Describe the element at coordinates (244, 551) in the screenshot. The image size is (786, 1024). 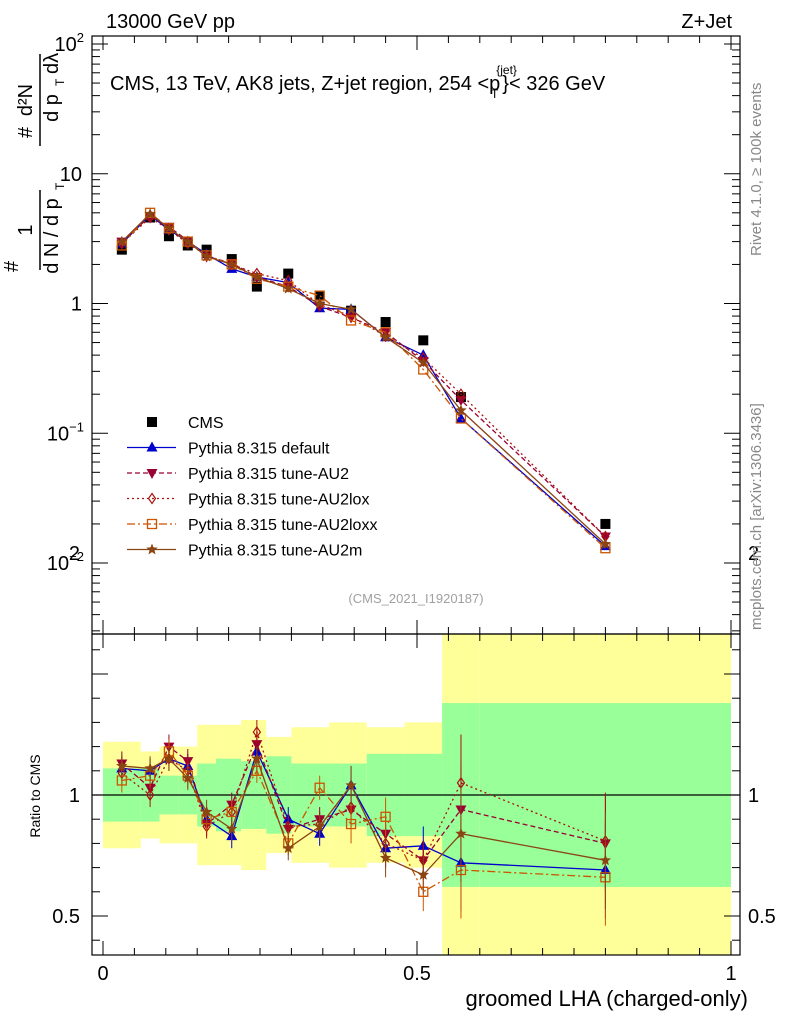
I see `legend-entry-5: Pythia 8.315 tune-AU2m` at that location.